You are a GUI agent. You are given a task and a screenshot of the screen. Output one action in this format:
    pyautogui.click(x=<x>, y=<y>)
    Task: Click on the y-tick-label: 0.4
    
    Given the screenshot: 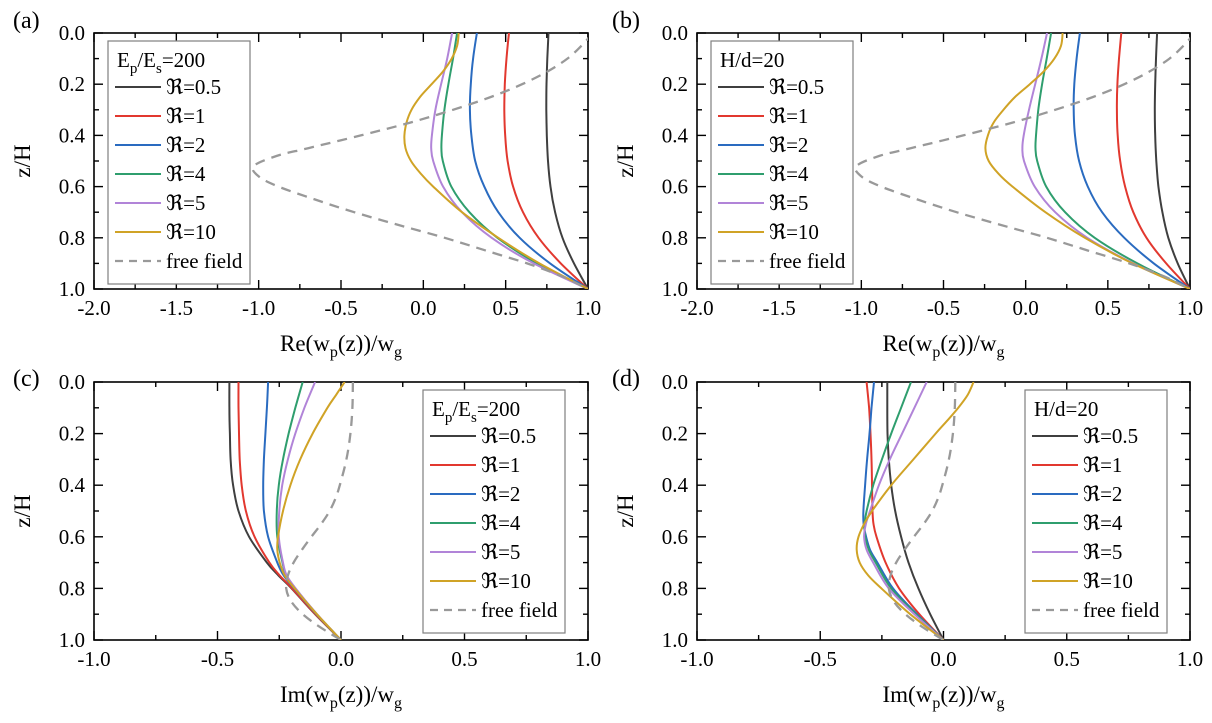 What is the action you would take?
    pyautogui.click(x=675, y=485)
    